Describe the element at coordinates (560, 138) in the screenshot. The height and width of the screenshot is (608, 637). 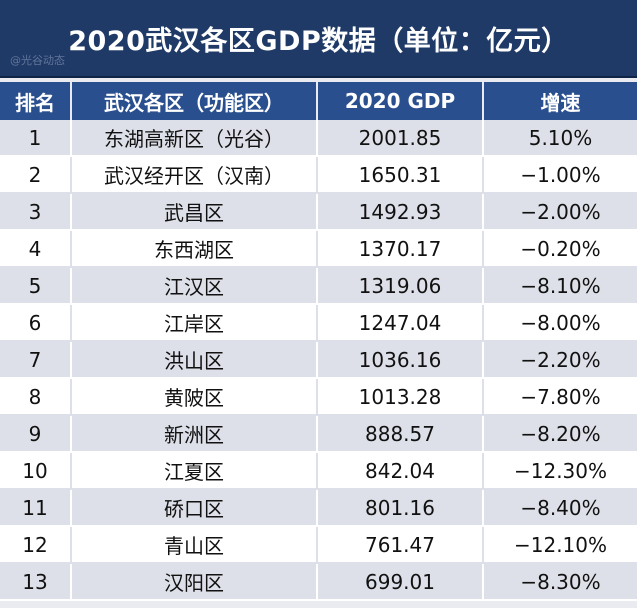
I see `growth-cell: 5.10%` at that location.